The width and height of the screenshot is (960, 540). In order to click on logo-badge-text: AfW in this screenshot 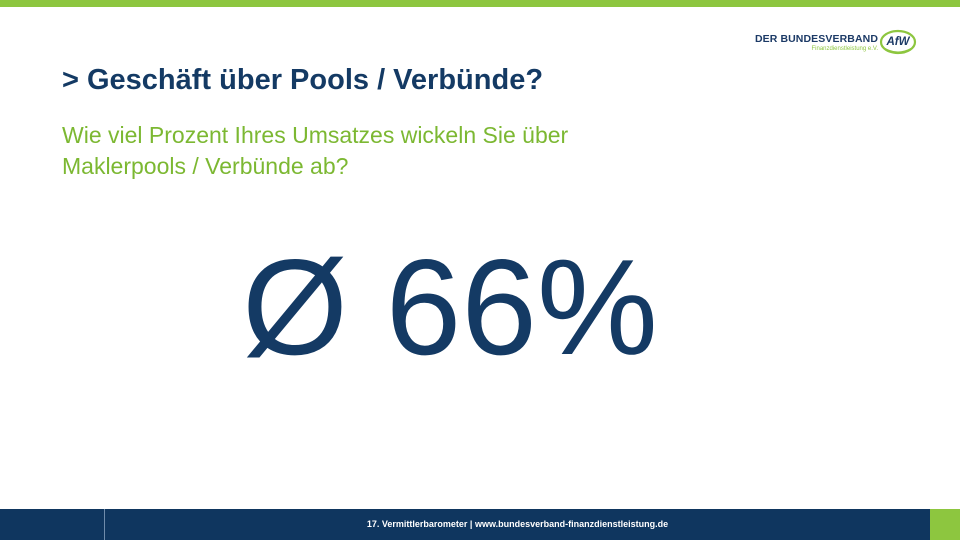, I will do `click(898, 42)`.